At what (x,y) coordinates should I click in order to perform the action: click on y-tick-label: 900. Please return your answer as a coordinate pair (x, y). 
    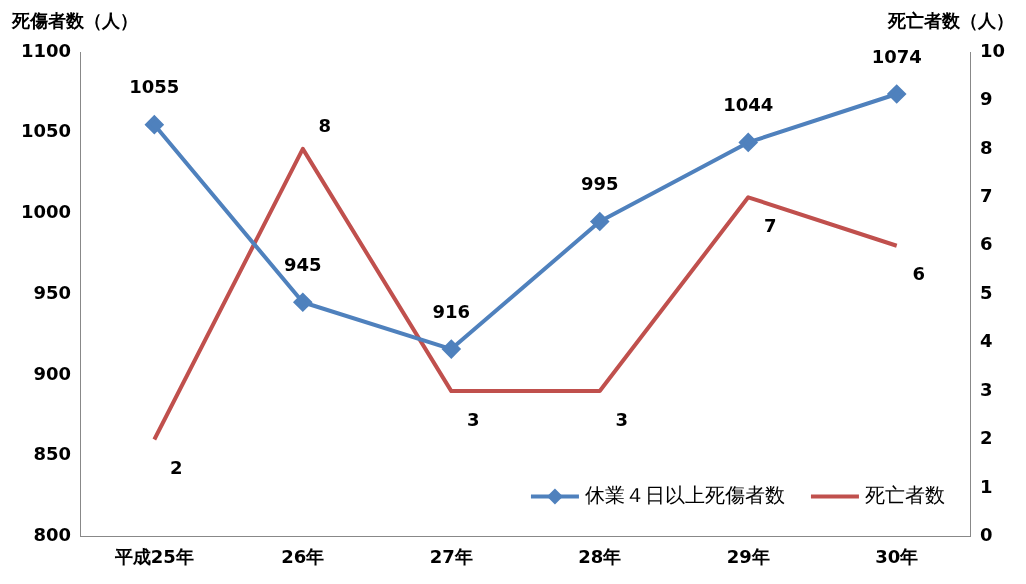
    Looking at the image, I should click on (52, 373).